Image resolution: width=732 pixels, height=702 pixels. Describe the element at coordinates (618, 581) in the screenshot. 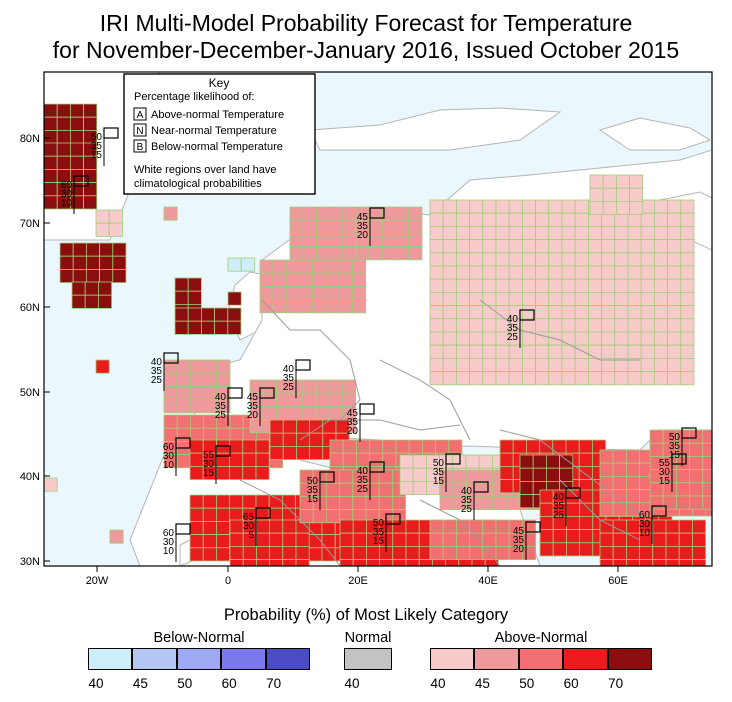

I see `longitude-label: 60E` at that location.